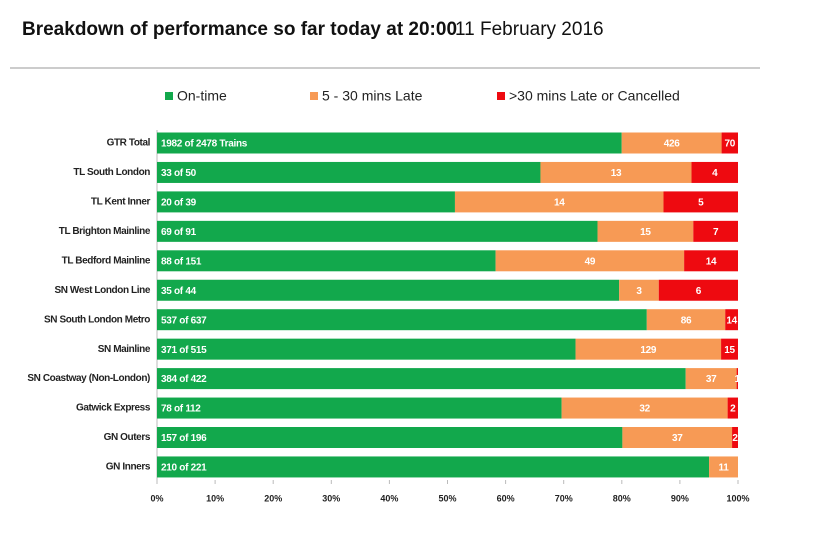 Image resolution: width=830 pixels, height=540 pixels. I want to click on value-label: 35 of 44, so click(179, 291).